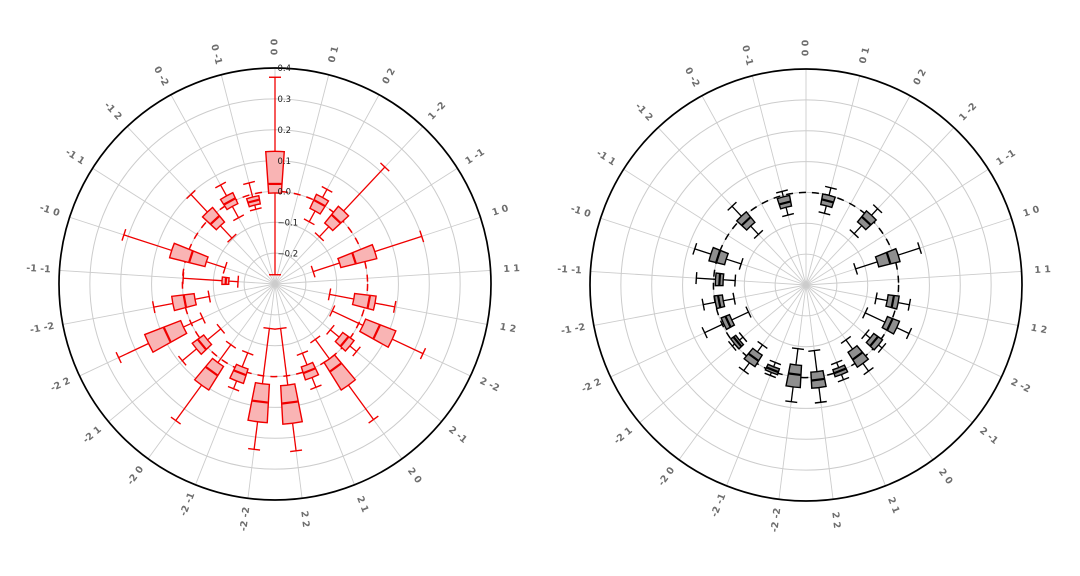 The width and height of the screenshot is (1080, 576). I want to click on zero-dashed-circle, so click(806, 285).